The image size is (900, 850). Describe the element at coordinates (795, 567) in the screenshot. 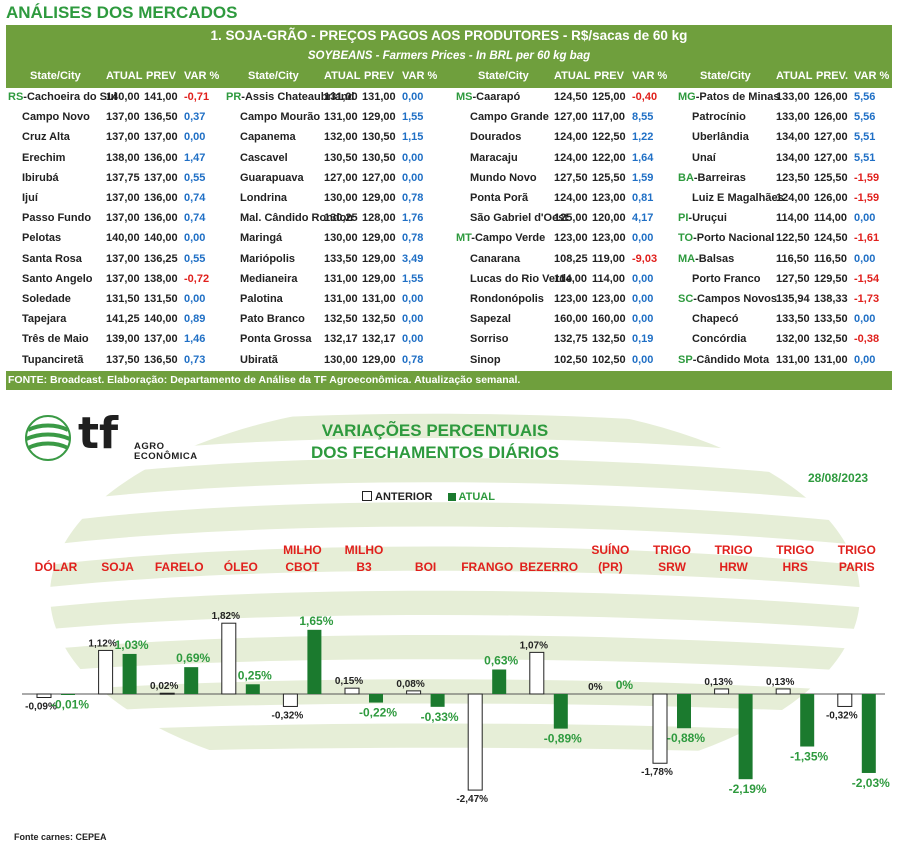

I see `category-label: HRS` at that location.